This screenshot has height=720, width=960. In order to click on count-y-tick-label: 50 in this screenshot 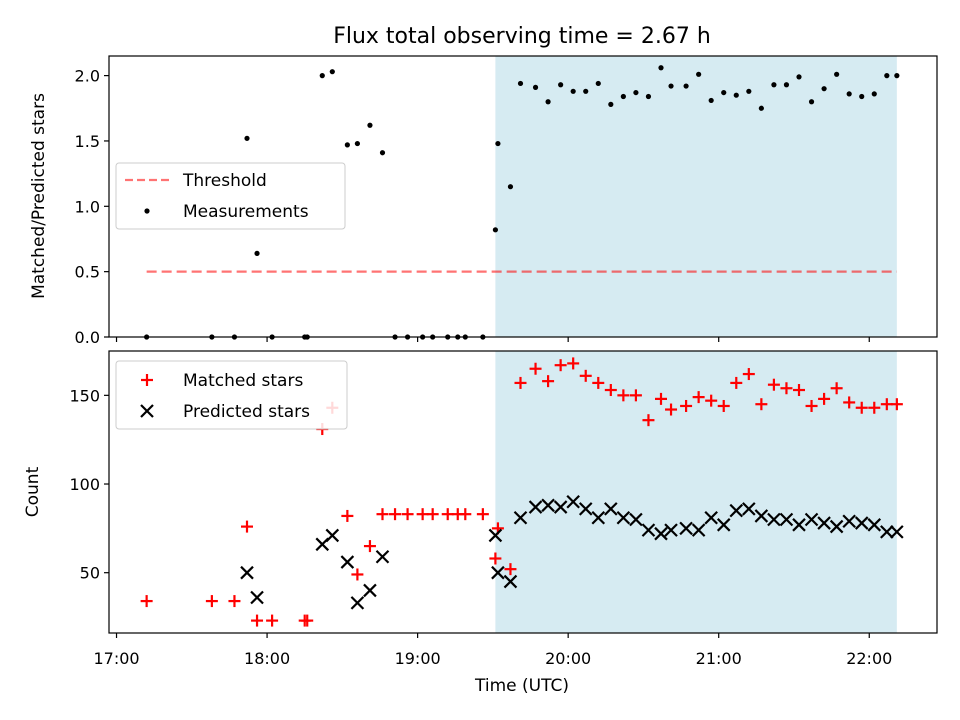, I will do `click(90, 573)`.